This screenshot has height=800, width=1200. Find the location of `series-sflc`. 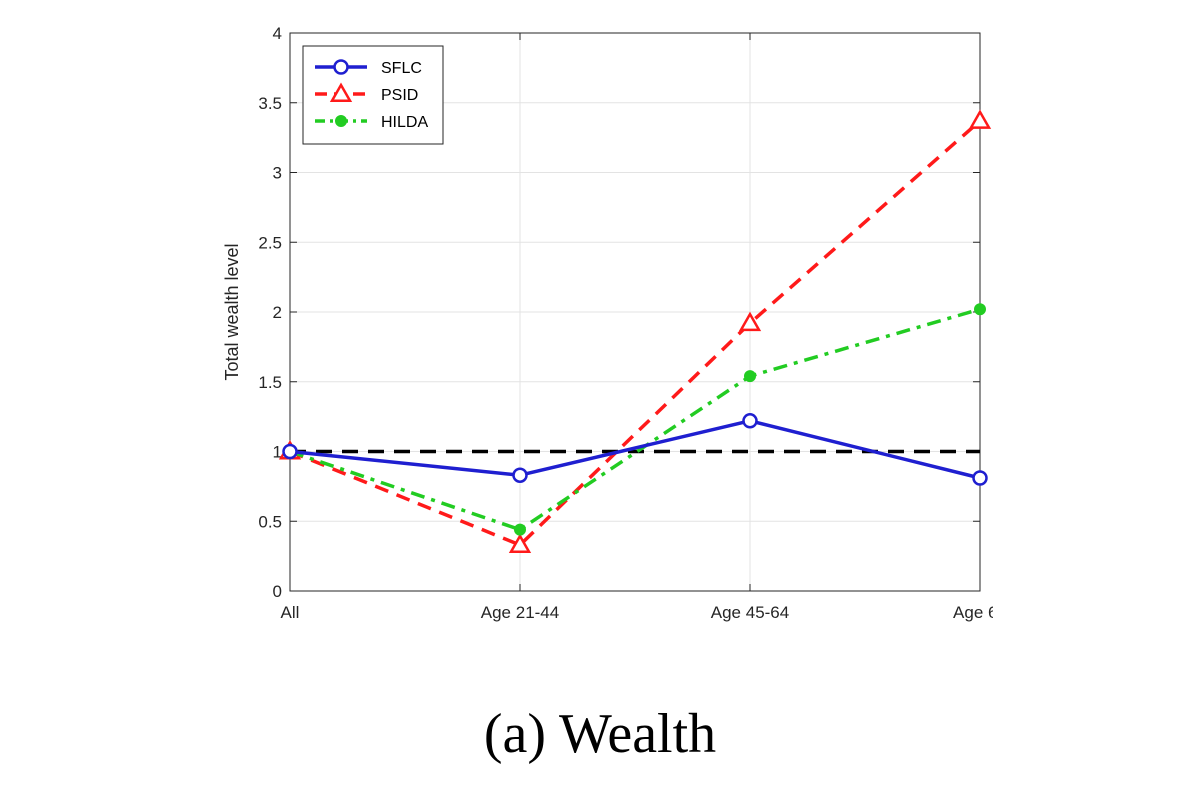

series-sflc is located at coordinates (635, 449).